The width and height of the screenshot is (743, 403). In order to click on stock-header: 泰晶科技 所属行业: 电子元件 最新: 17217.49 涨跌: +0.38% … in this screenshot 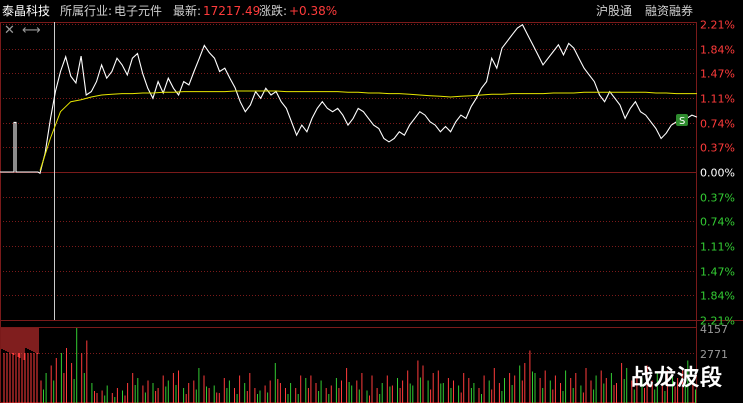, I will do `click(371, 11)`.